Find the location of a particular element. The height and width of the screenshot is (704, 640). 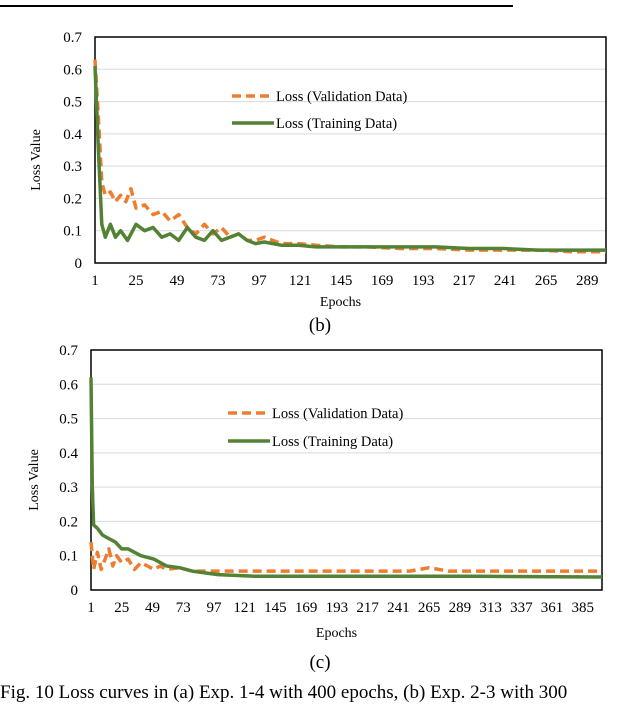

x-tick-label: 385 is located at coordinates (583, 608).